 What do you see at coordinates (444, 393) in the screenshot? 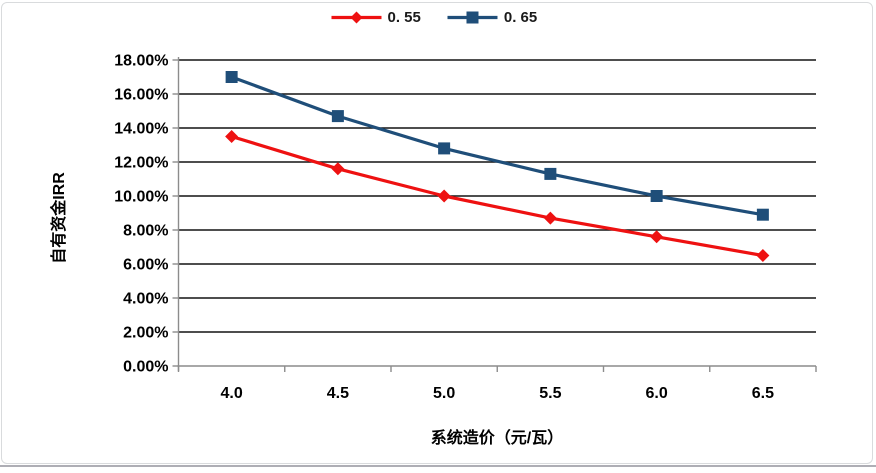
I see `x-axis-tick-label: 5.0` at bounding box center [444, 393].